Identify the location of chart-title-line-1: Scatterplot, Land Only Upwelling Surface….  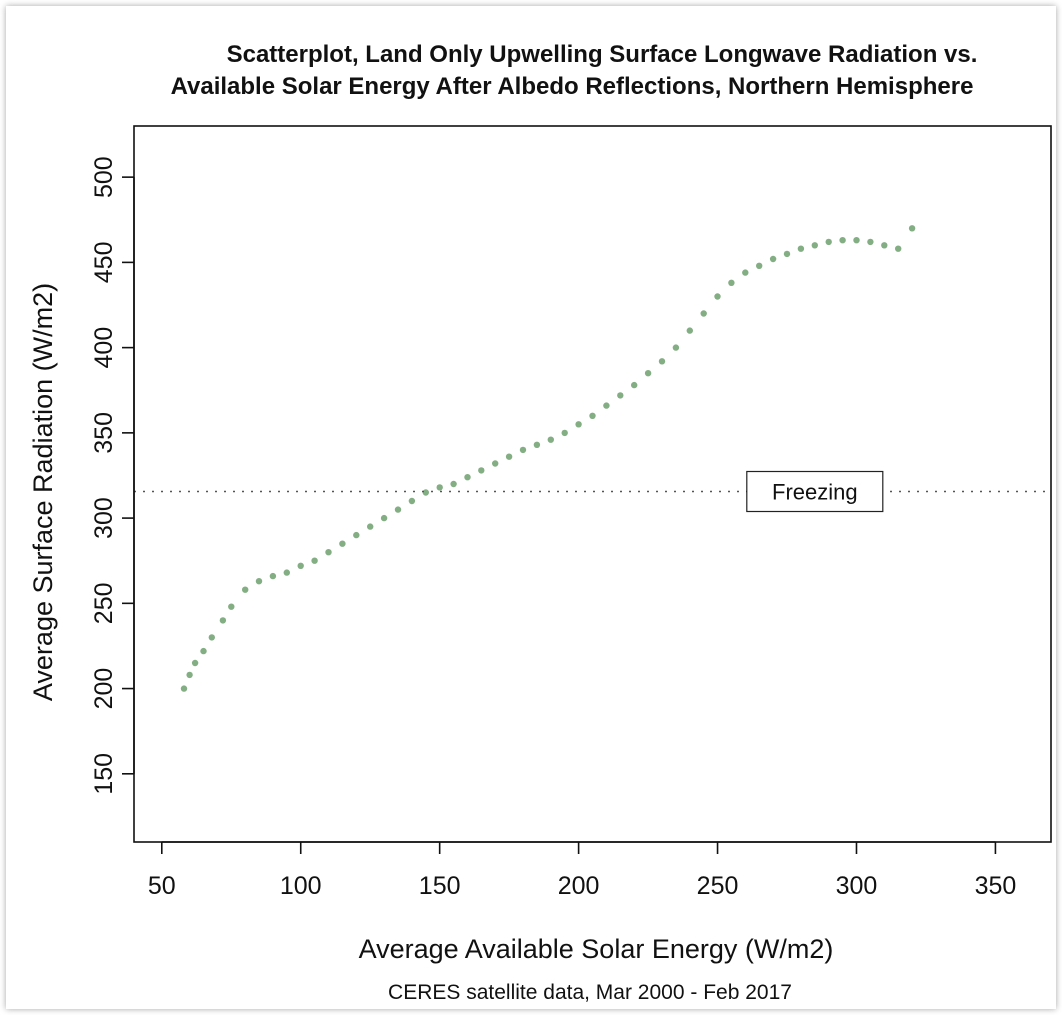
(602, 54).